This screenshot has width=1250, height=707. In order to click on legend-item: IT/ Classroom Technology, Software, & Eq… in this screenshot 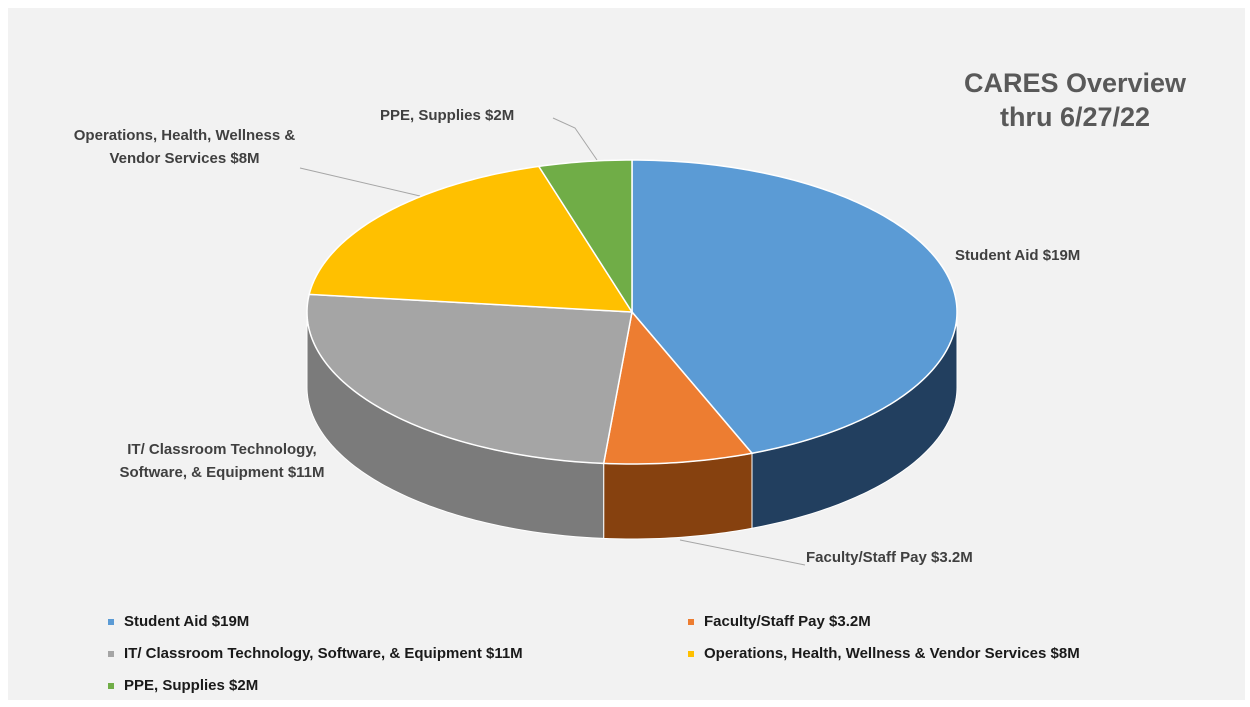, I will do `click(315, 653)`.